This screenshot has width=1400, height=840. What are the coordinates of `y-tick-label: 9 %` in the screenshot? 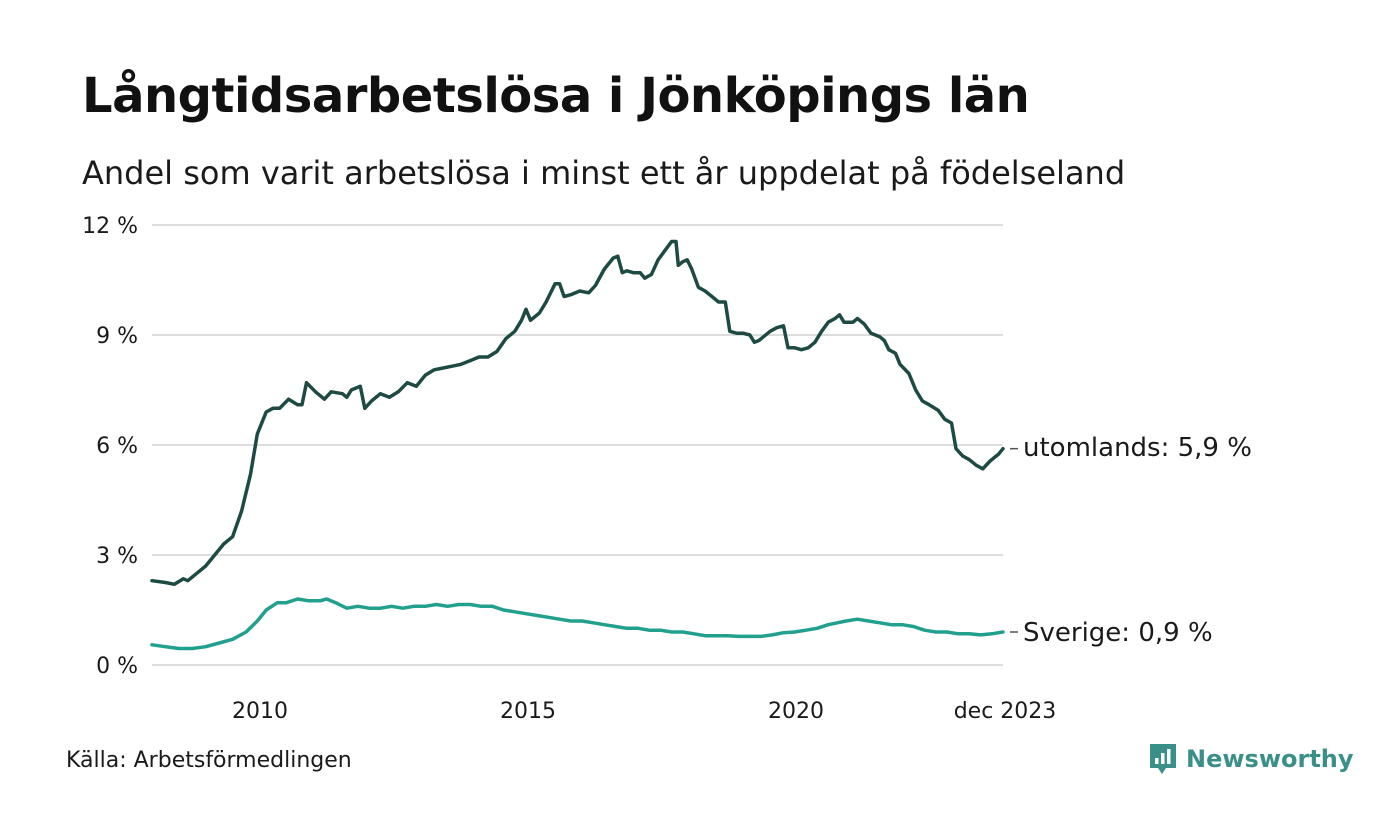 It's located at (117, 336).